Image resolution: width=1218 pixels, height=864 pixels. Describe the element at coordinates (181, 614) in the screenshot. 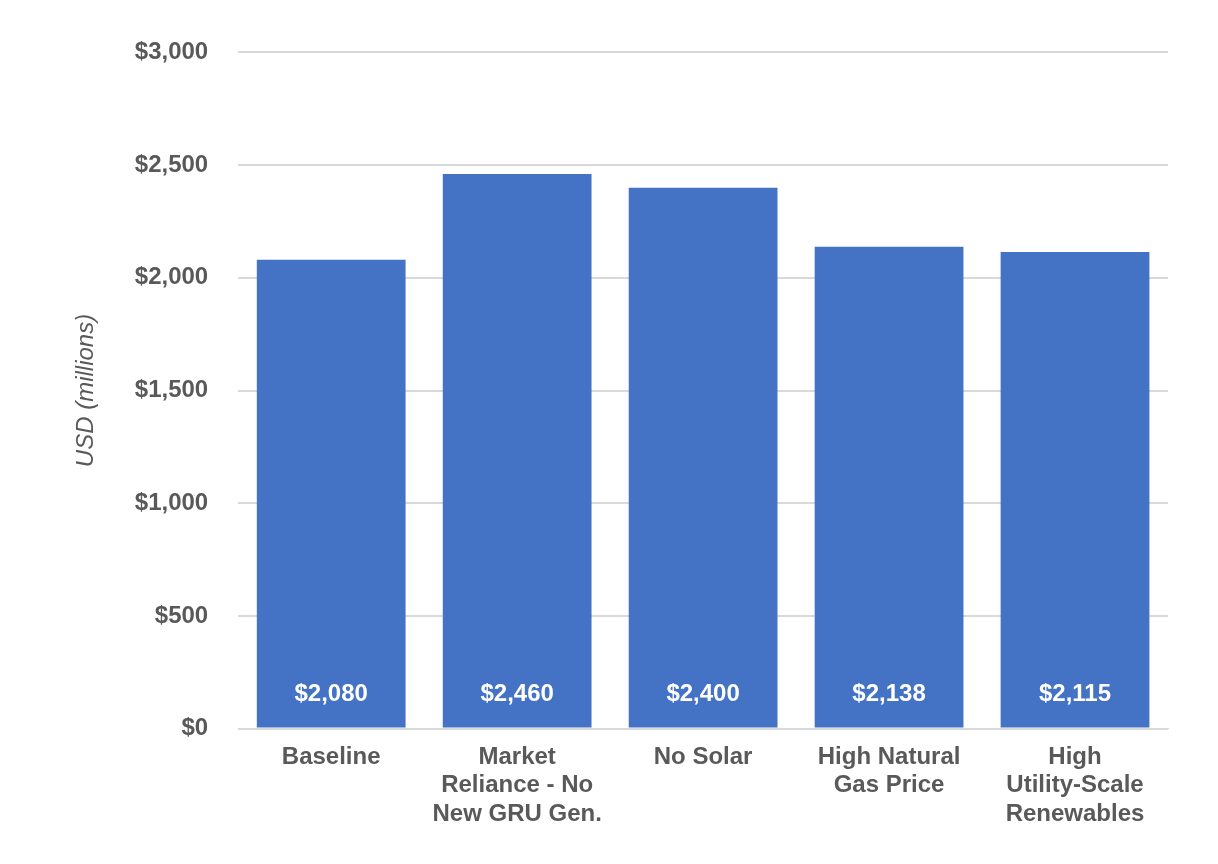

I see `y-tick-label: $500` at that location.